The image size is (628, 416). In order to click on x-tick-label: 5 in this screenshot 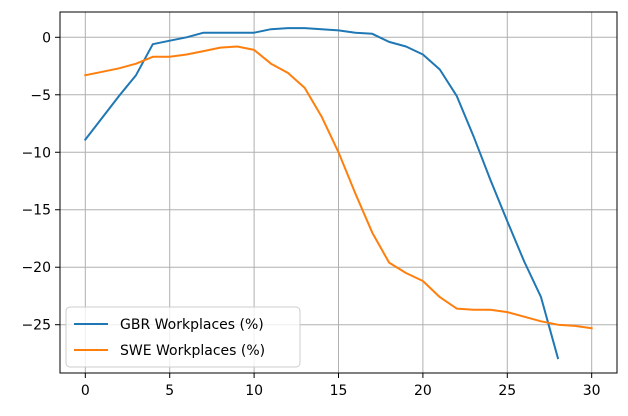, I will do `click(169, 391)`.